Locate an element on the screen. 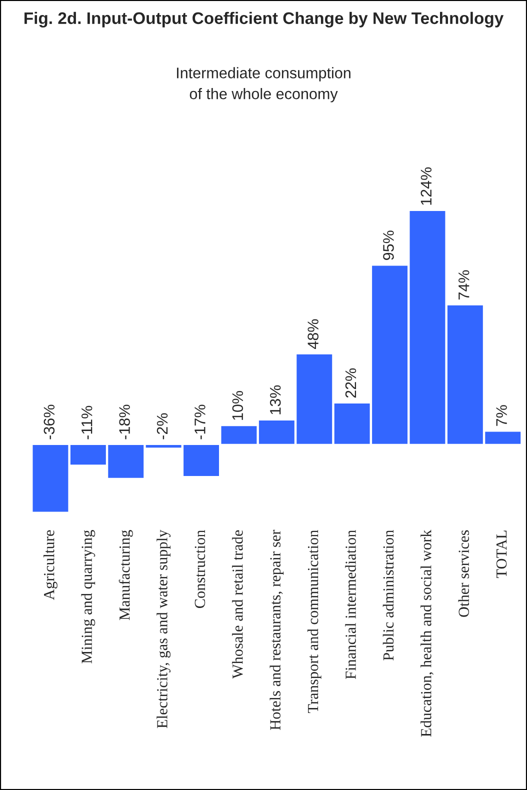  chart-subtitle: Intermediate consumption of the whole economy is located at coordinates (263, 84).